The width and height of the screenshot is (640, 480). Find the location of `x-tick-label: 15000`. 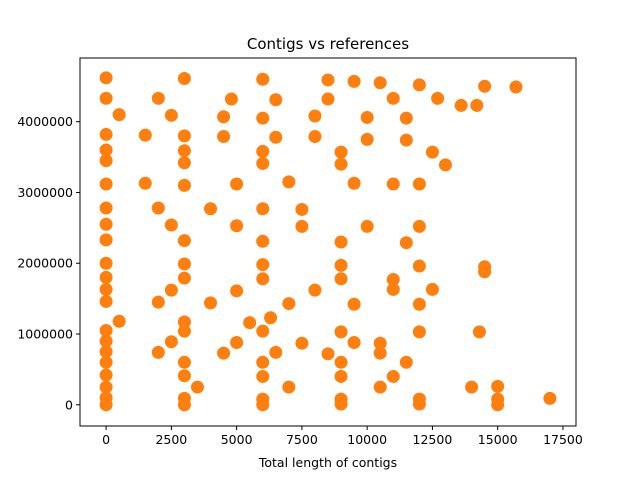

x-tick-label: 15000 is located at coordinates (498, 439).